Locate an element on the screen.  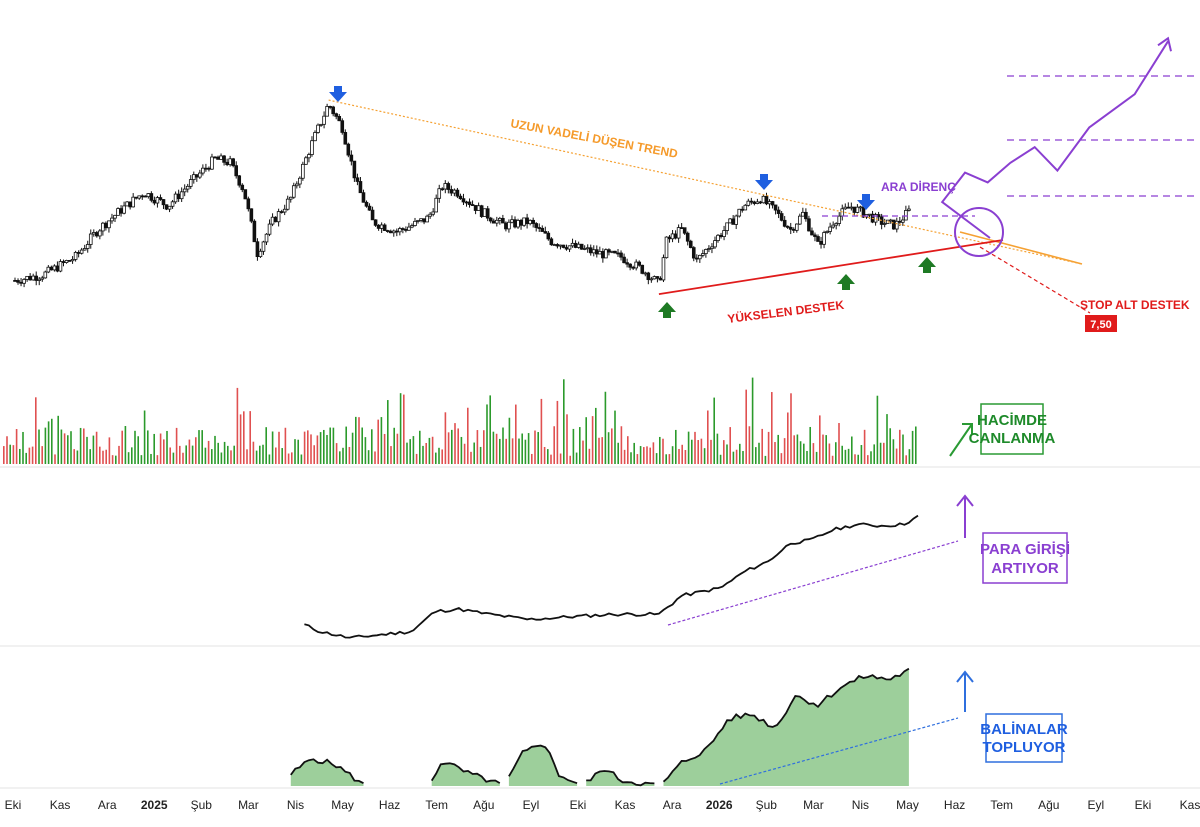
stop-label-title: STOP ALT DESTEK is located at coordinates (1135, 305).